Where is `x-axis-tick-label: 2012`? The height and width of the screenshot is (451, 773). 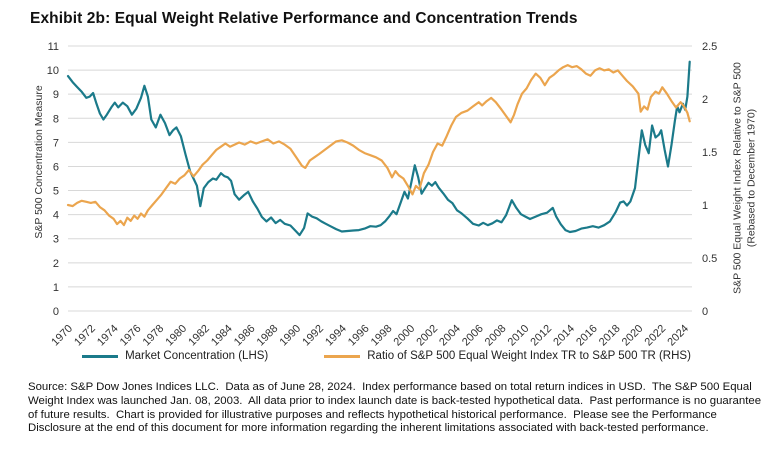 x-axis-tick-label: 2012 is located at coordinates (541, 335).